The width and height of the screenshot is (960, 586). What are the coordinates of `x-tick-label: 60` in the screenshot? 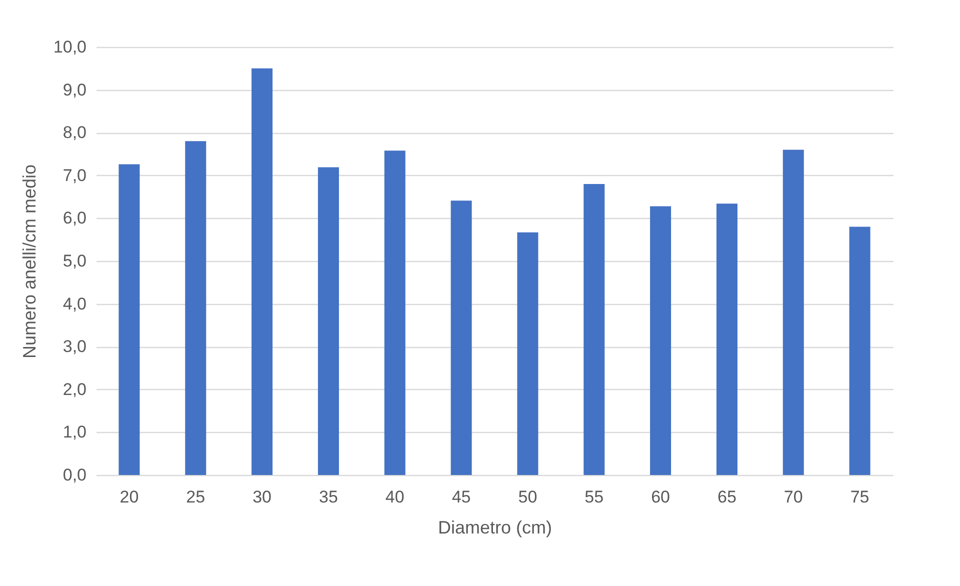 It's located at (660, 497).